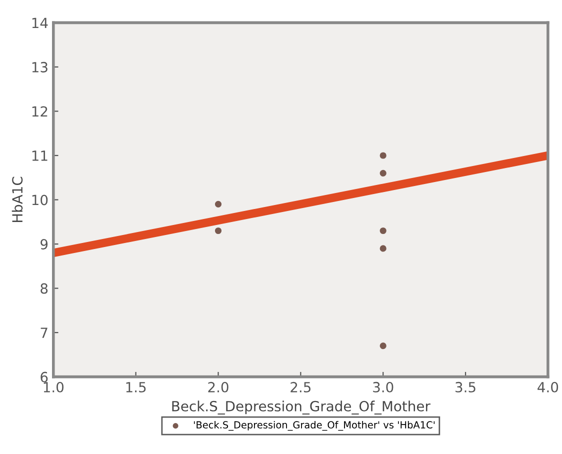  Describe the element at coordinates (44, 244) in the screenshot. I see `y-tick-label: 9` at that location.